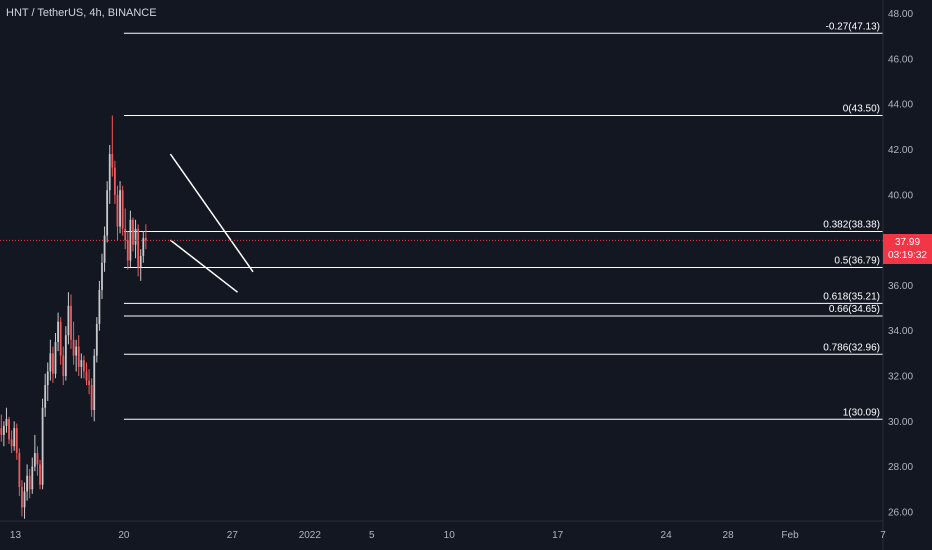  Describe the element at coordinates (790, 535) in the screenshot. I see `time-tick-label: Feb` at that location.